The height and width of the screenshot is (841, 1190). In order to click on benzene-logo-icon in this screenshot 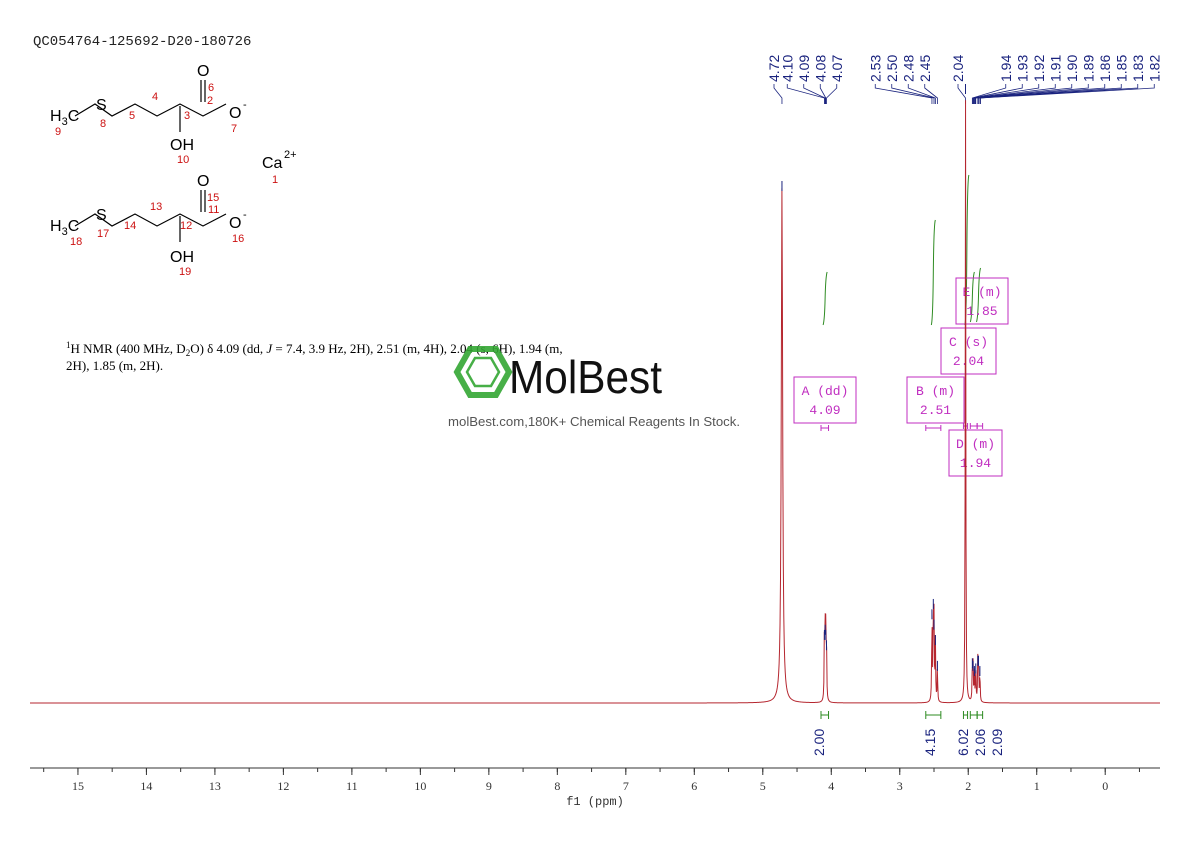, I will do `click(483, 372)`.